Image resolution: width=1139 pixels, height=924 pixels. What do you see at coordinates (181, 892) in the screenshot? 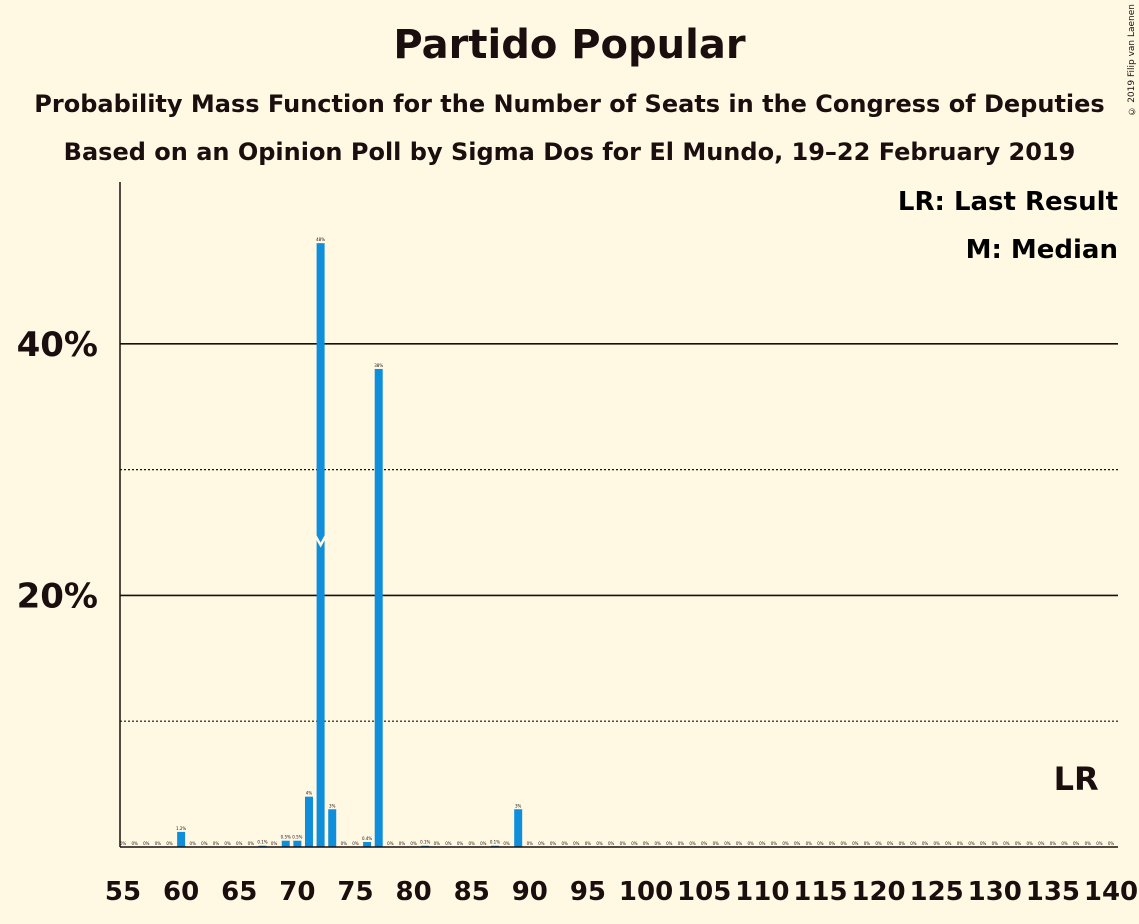
I see `x-tick-label: 60` at bounding box center [181, 892].